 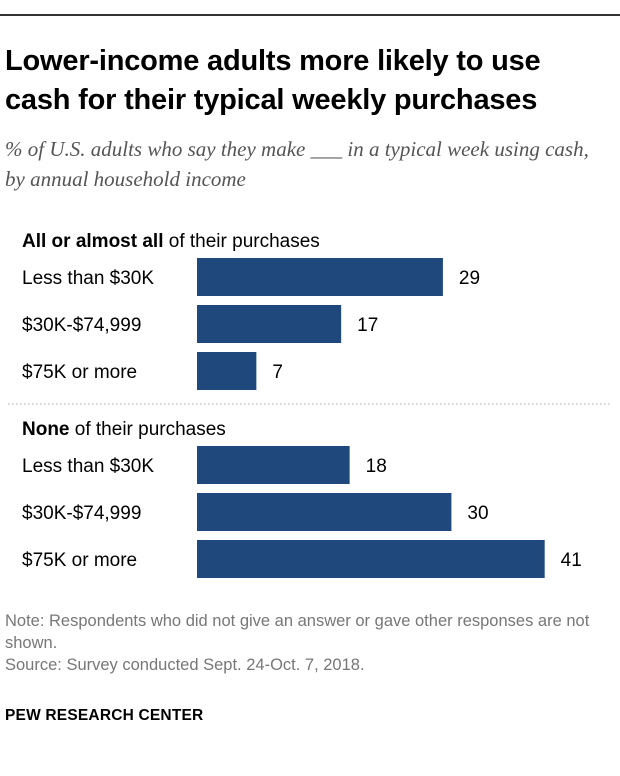 I want to click on value-label: 17, so click(x=367, y=325).